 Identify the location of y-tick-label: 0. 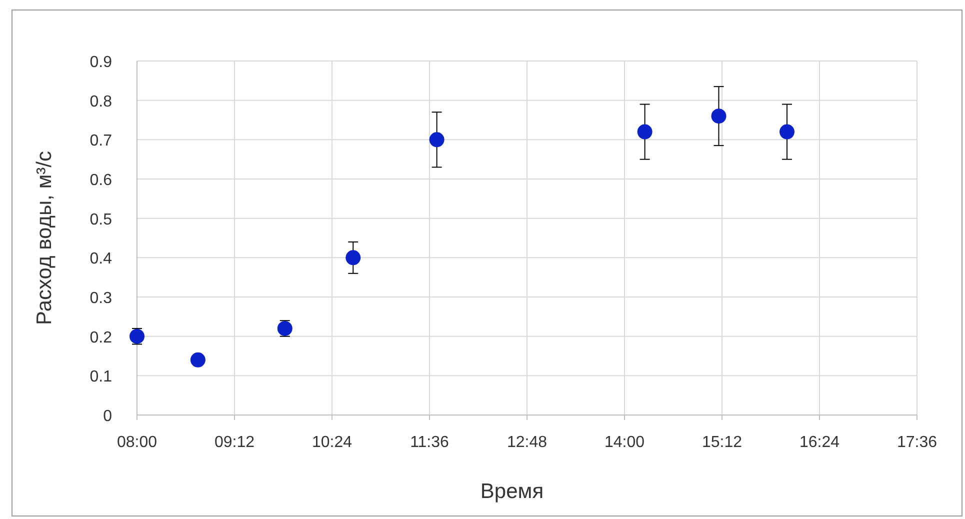
(107, 416).